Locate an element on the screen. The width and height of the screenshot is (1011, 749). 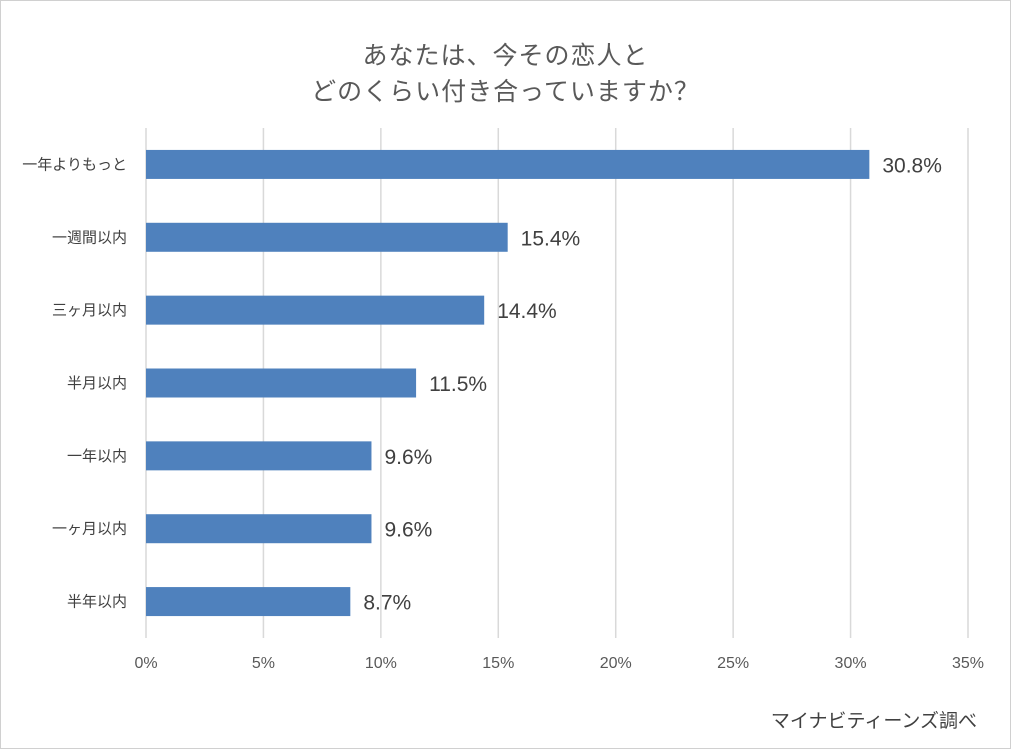
data-label-0: 30.8% is located at coordinates (912, 165).